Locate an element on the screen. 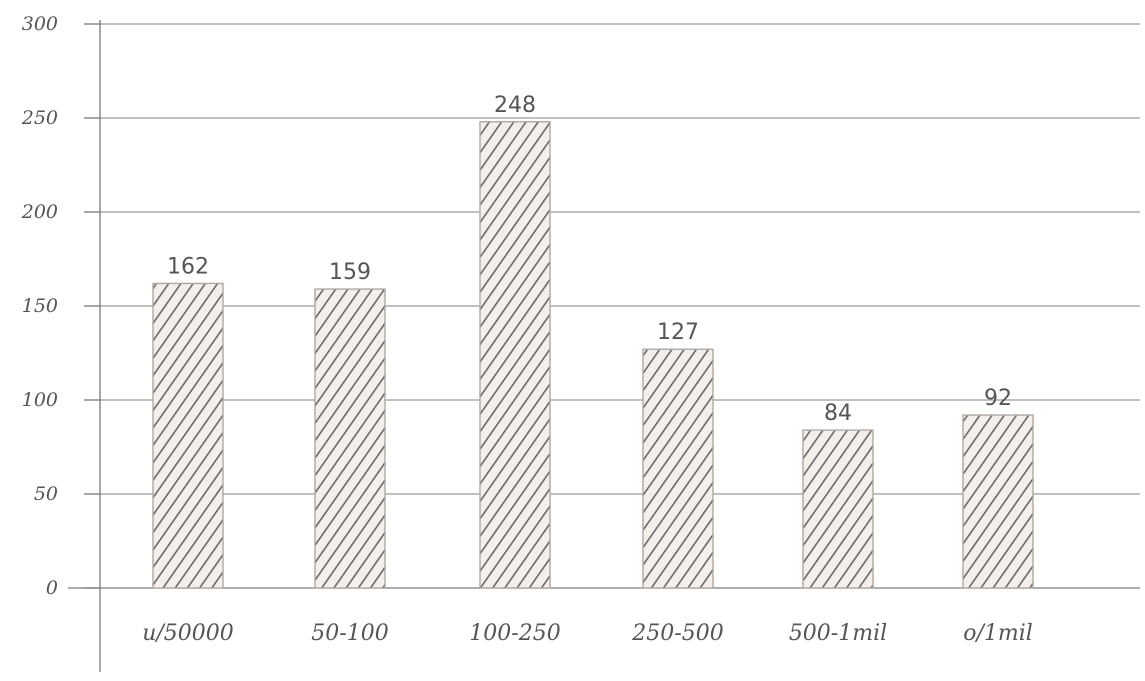 The image size is (1145, 681). data-label-u/50000: 162 is located at coordinates (188, 266).